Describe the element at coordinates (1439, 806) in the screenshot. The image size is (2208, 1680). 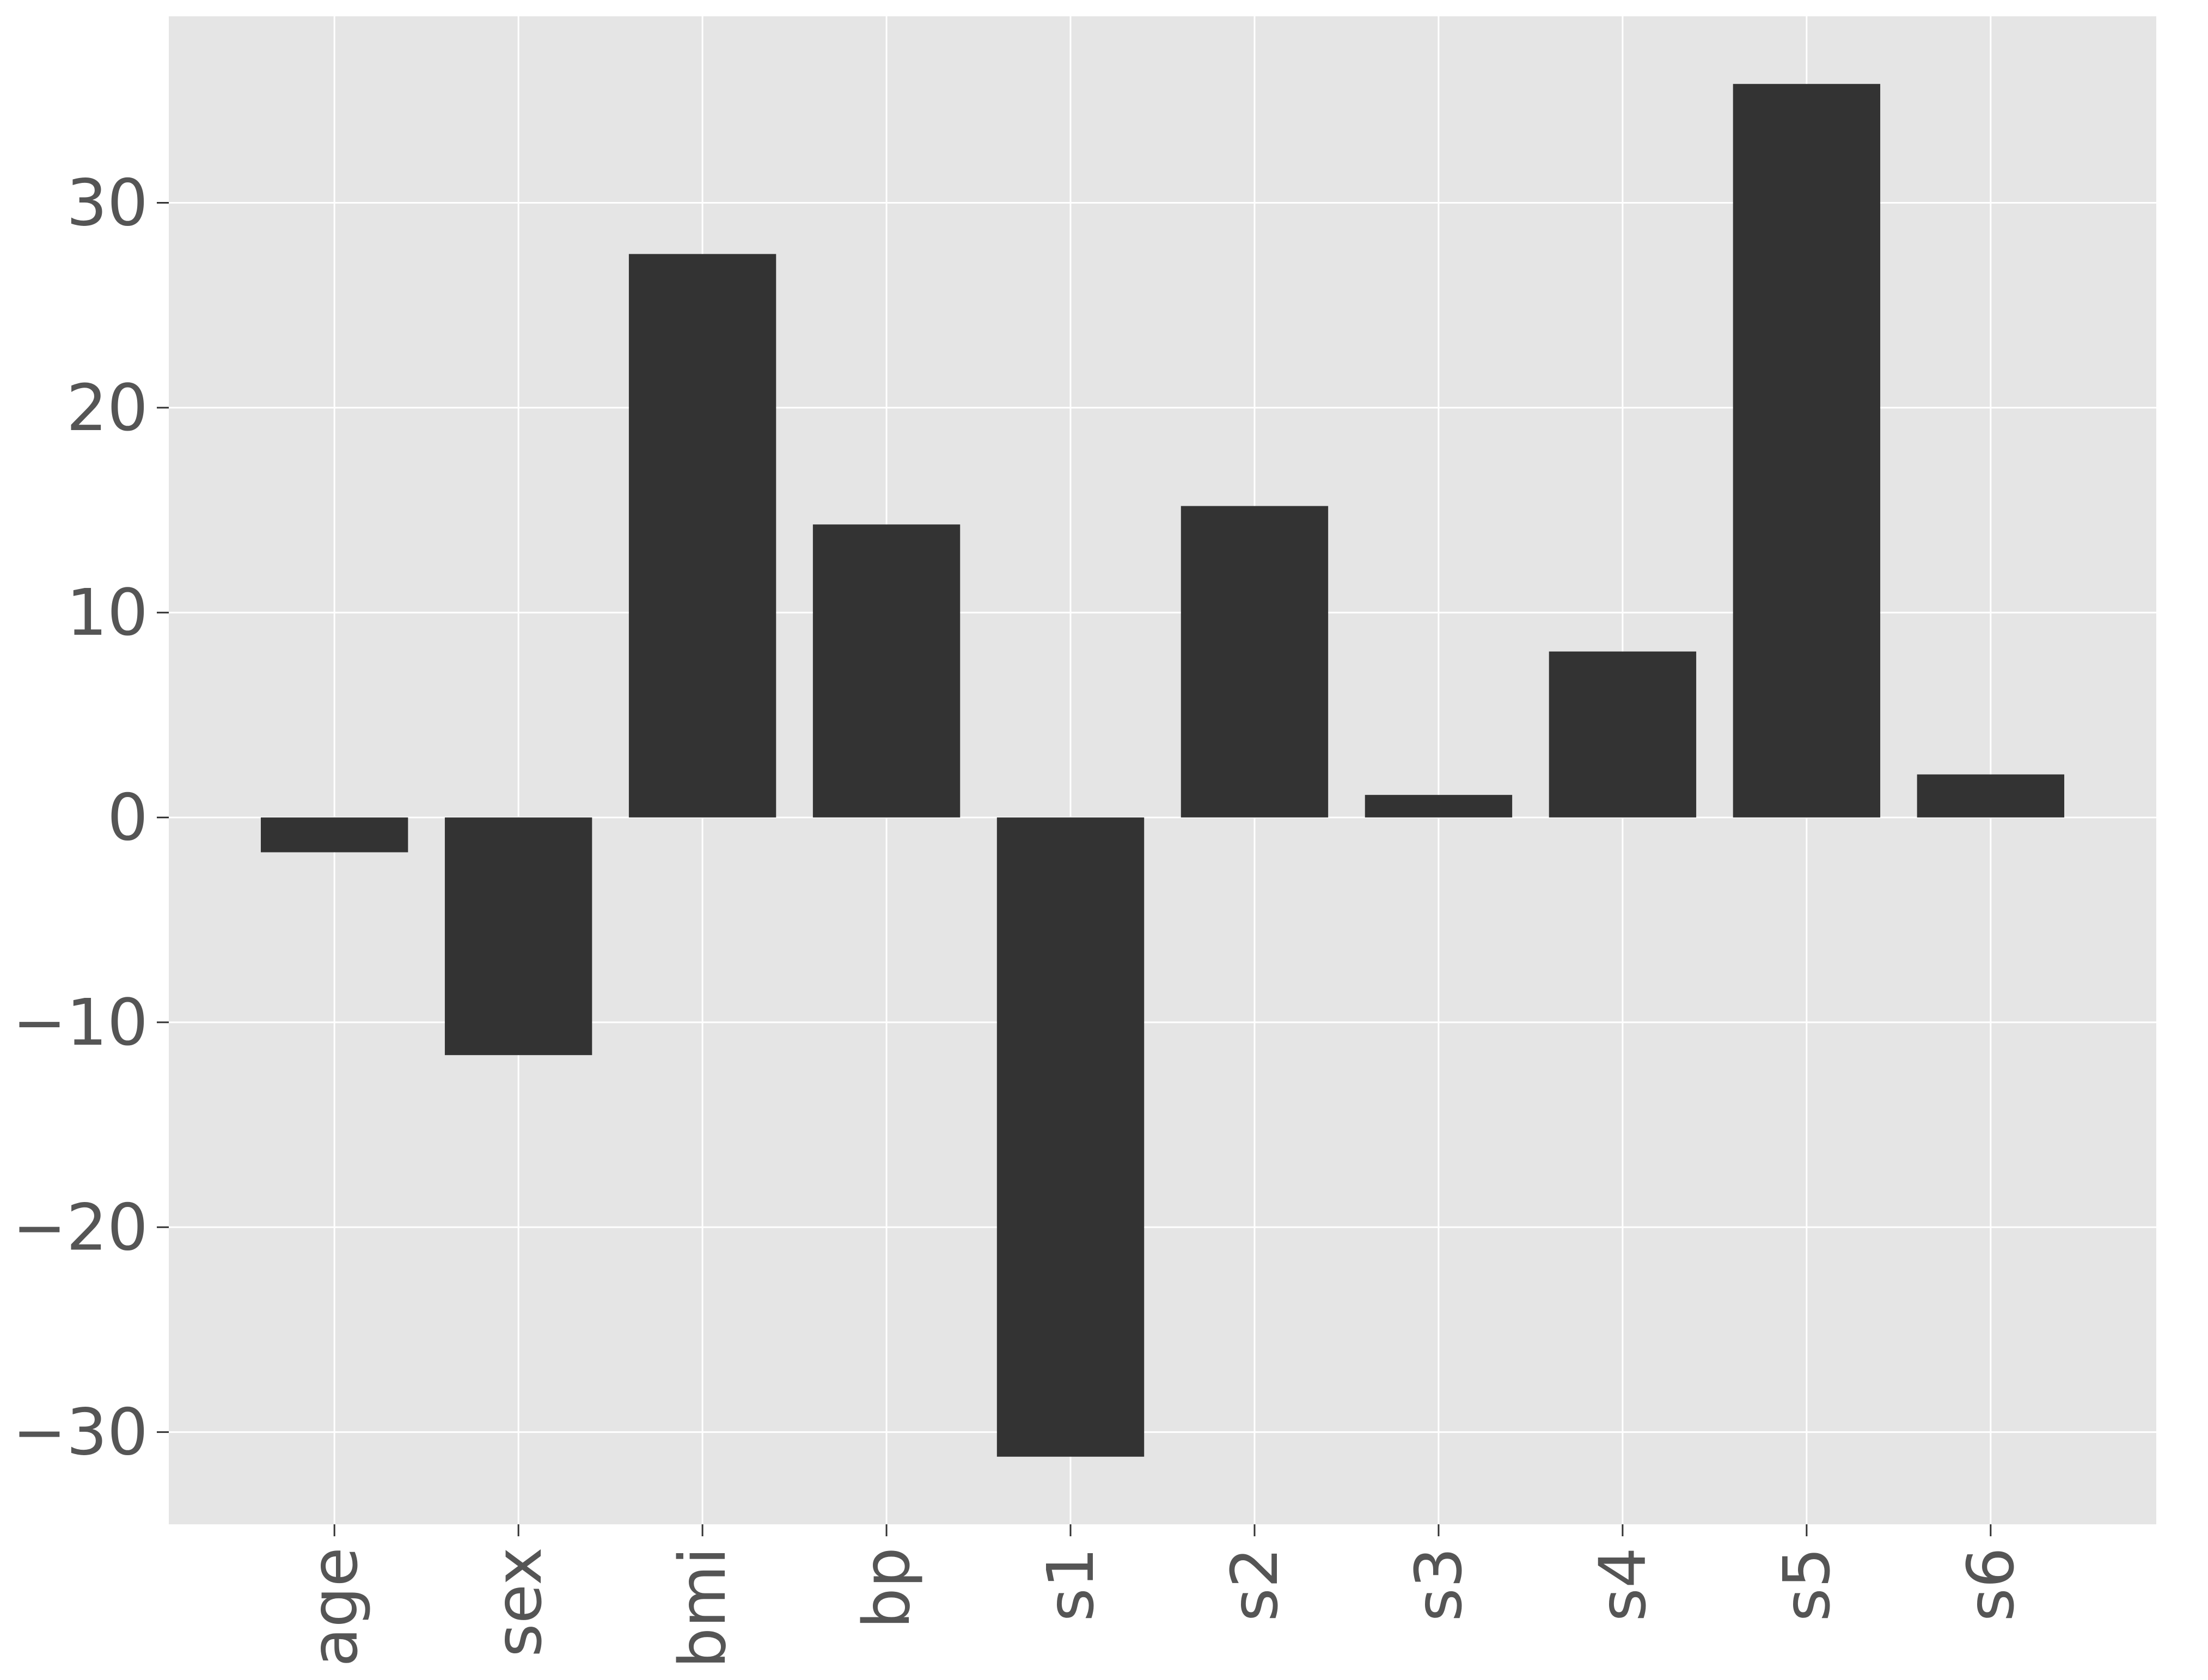
I see `bar-s3` at that location.